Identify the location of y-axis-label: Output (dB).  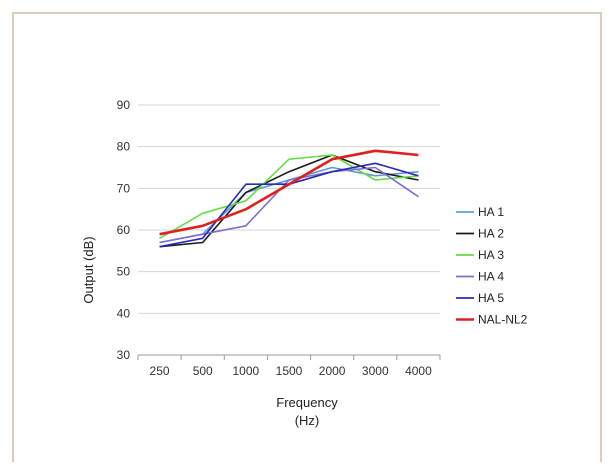
(88, 269).